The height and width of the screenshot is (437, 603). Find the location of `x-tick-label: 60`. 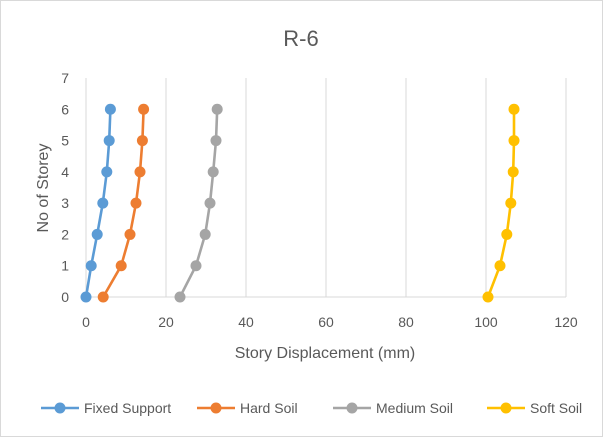

x-tick-label: 60 is located at coordinates (326, 322).